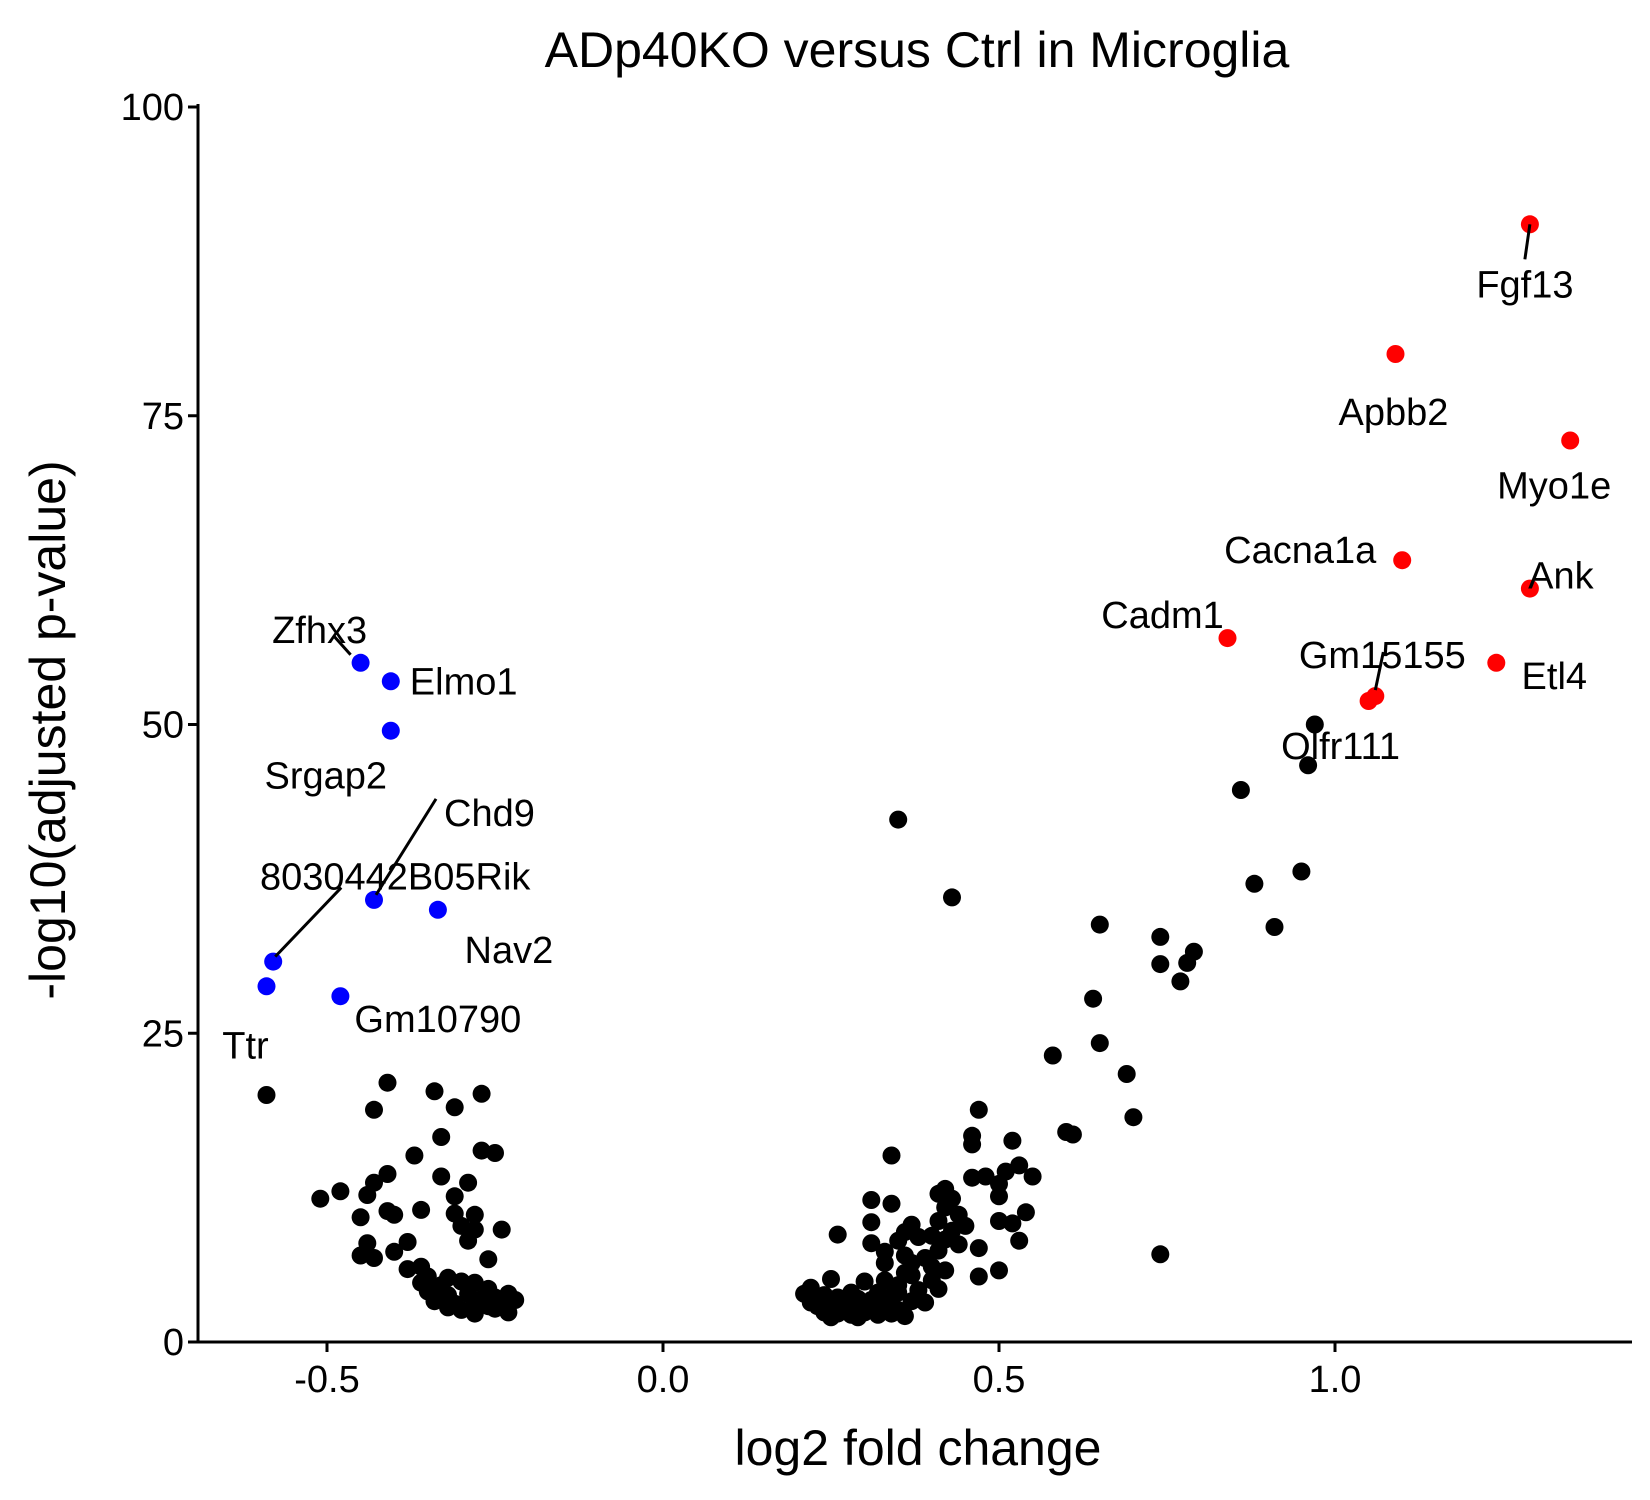 The height and width of the screenshot is (1500, 1650). I want to click on gene-label: Elmo1, so click(464, 682).